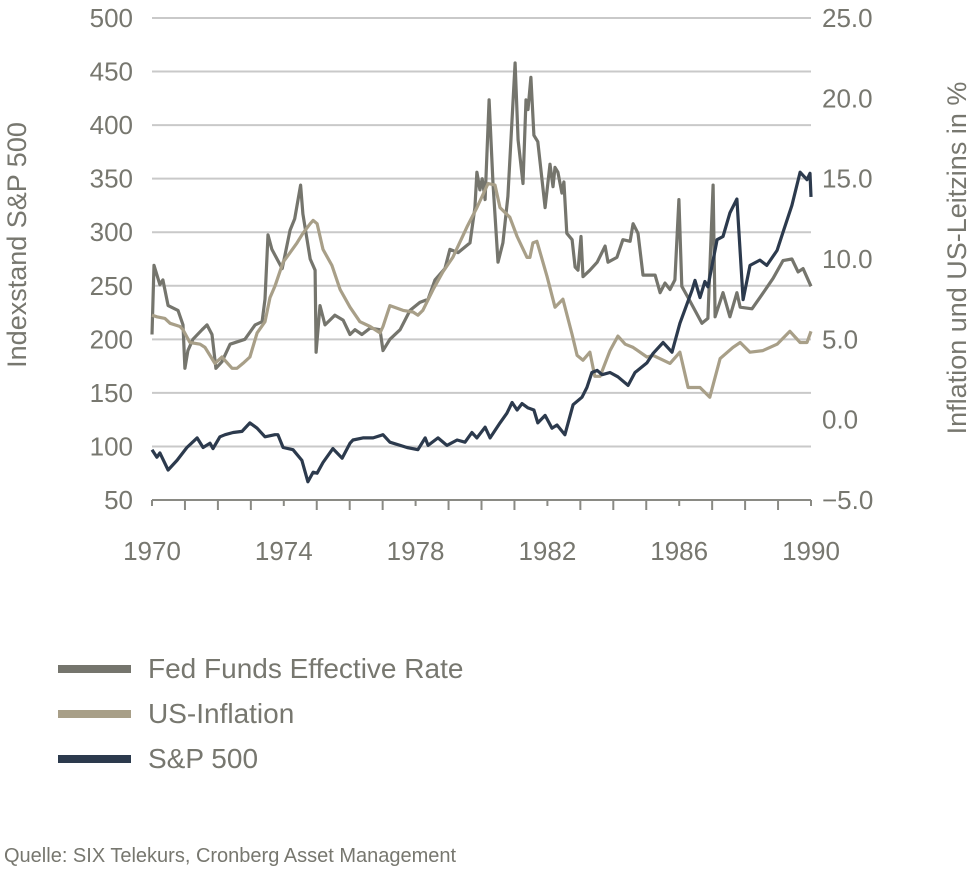 This screenshot has height=874, width=977. I want to click on legend-item-inflation: US-Inflation, so click(260, 713).